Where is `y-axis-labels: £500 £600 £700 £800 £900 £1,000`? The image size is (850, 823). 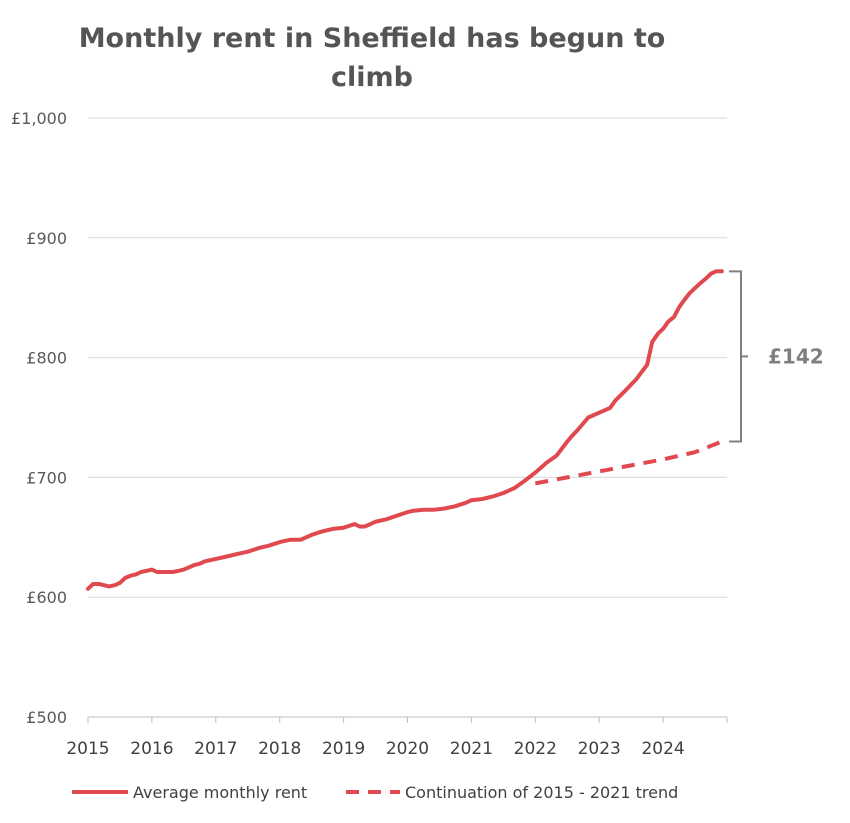
y-axis-labels: £500 £600 £700 £800 £900 £1,000 is located at coordinates (39, 418).